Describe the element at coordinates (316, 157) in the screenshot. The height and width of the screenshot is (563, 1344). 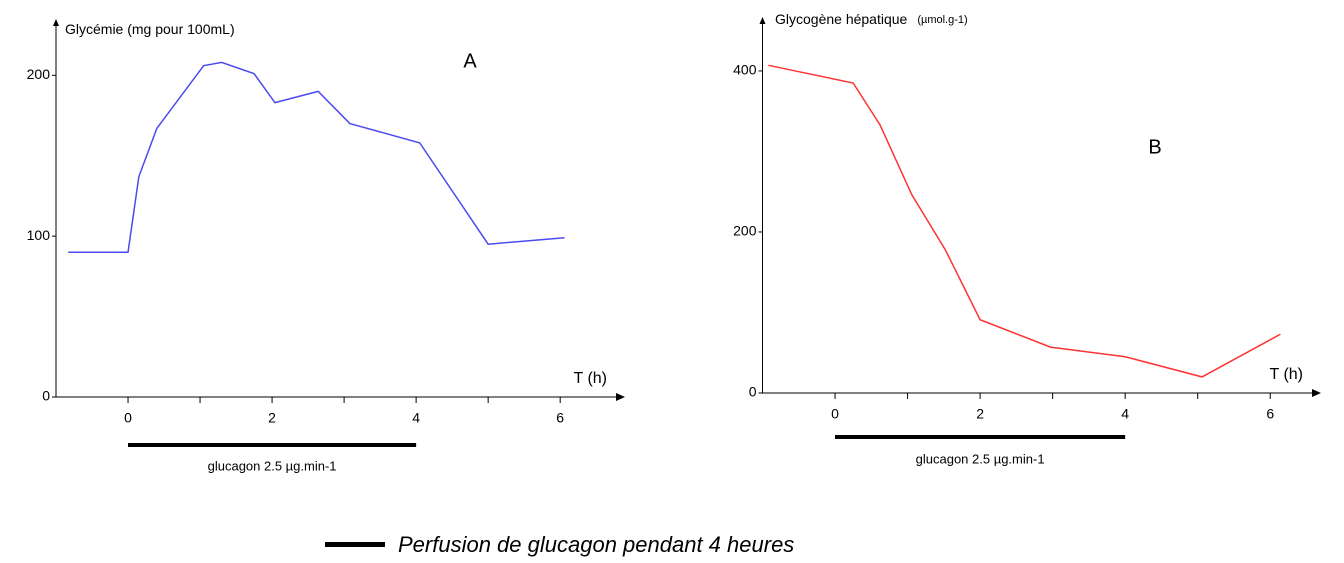
I see `data-line` at that location.